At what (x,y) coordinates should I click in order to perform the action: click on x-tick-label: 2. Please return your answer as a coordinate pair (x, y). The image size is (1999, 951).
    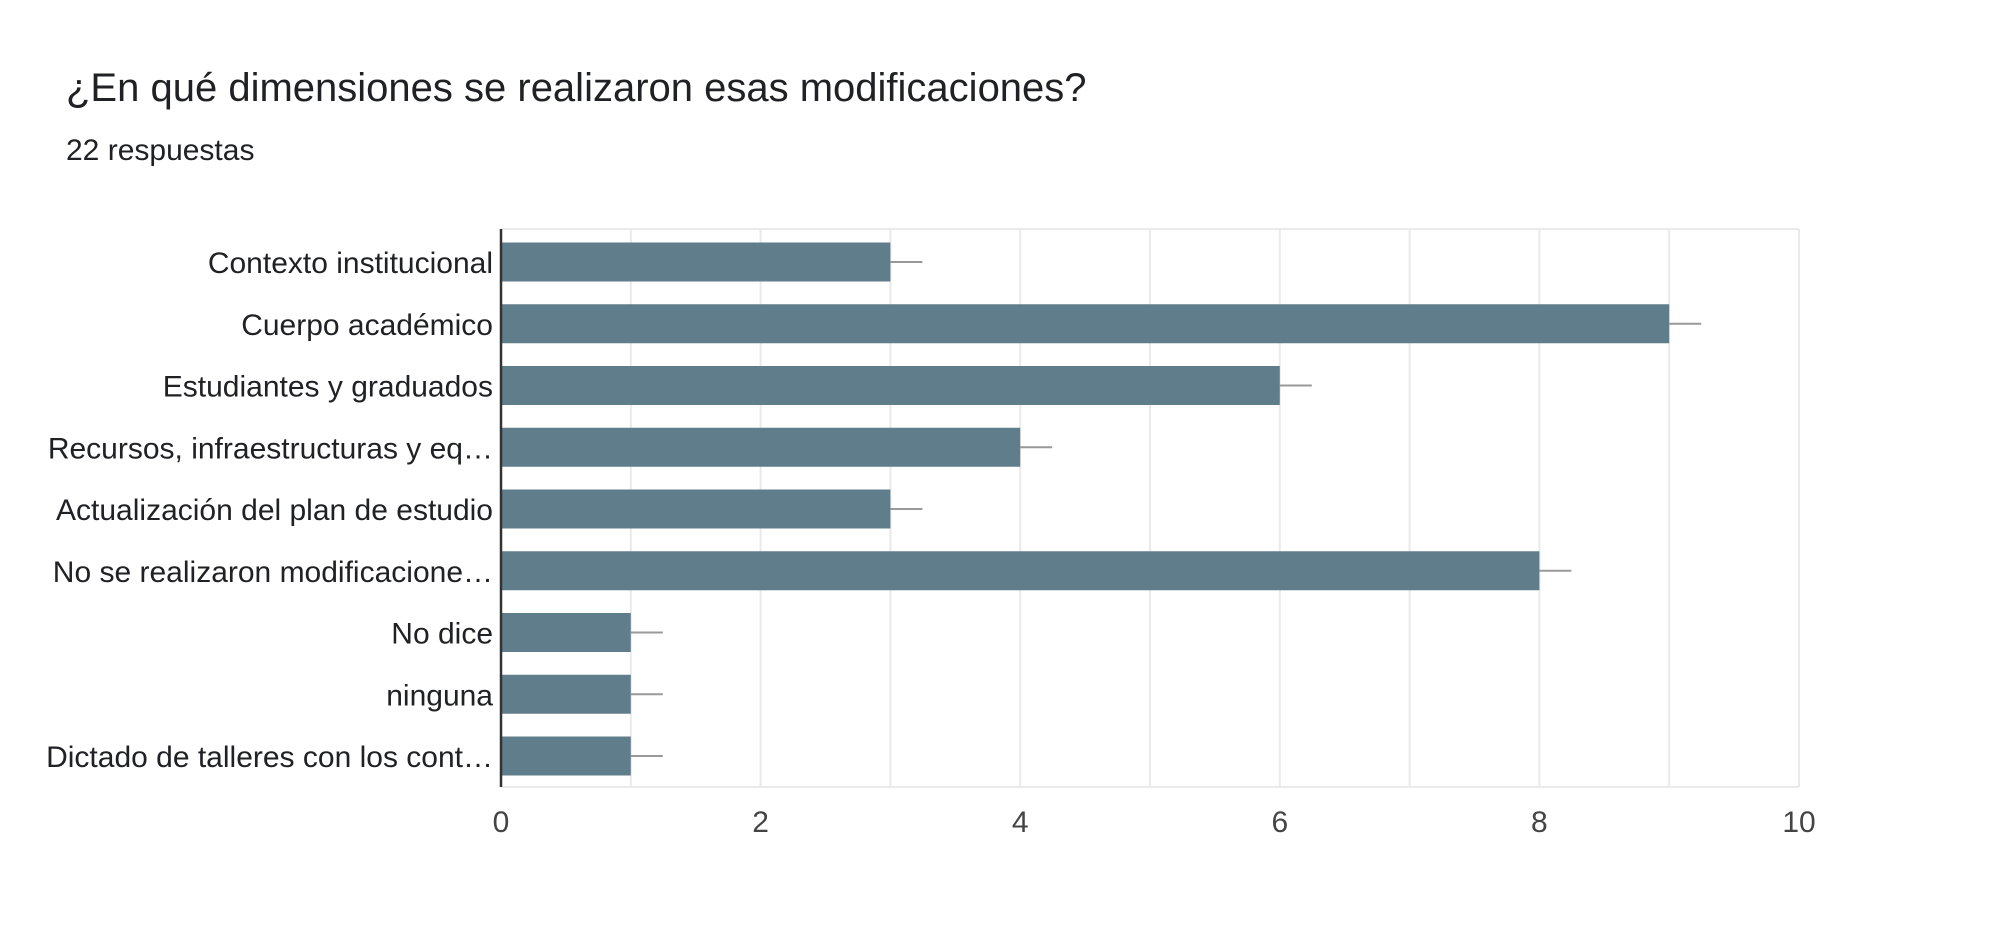
    Looking at the image, I should click on (760, 822).